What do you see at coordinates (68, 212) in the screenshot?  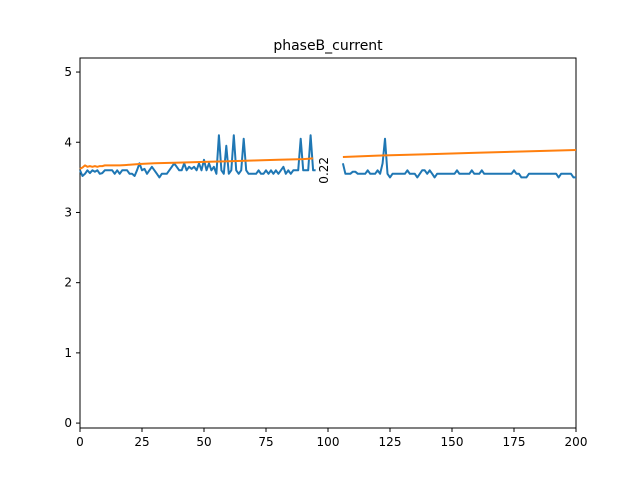 I see `y-tick-label: 3` at bounding box center [68, 212].